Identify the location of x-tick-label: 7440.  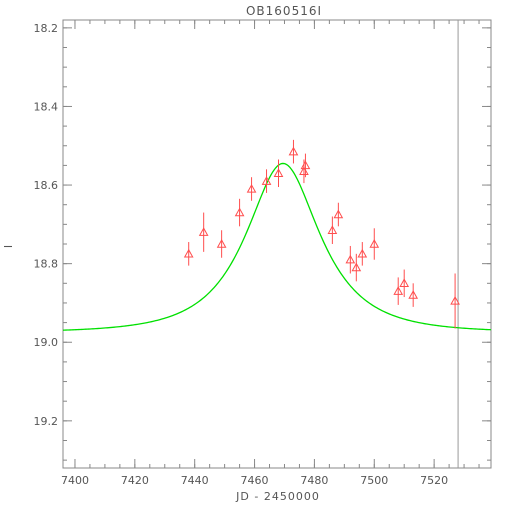
(195, 480).